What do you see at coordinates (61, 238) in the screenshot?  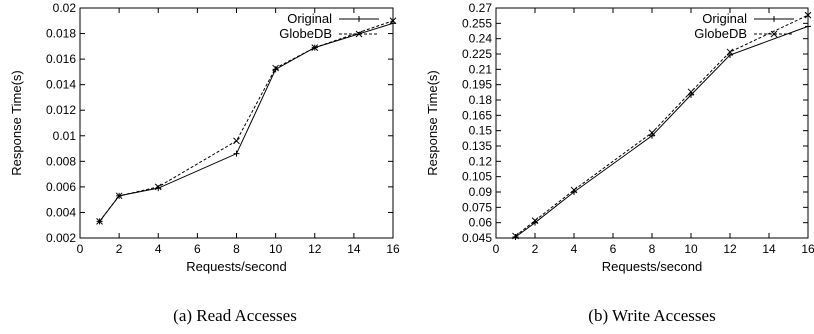 I see `y-tick-label: 0.002` at bounding box center [61, 238].